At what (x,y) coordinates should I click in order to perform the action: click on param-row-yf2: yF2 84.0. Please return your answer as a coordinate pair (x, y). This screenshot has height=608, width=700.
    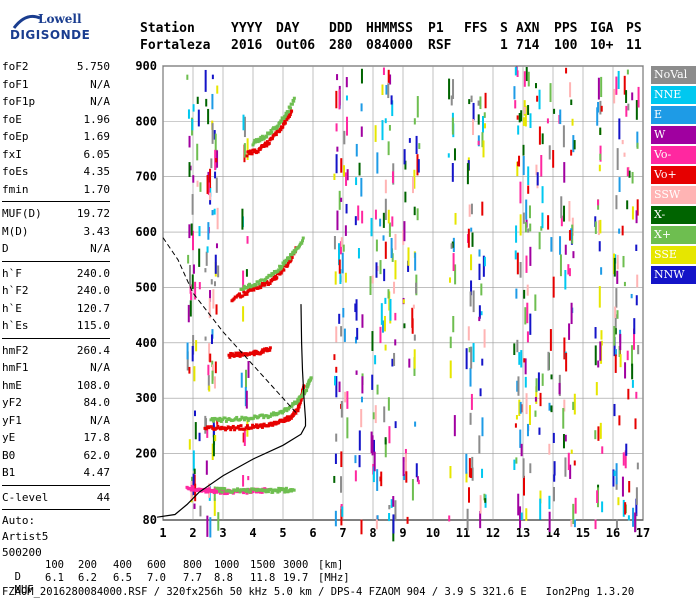
    Looking at the image, I should click on (56, 403).